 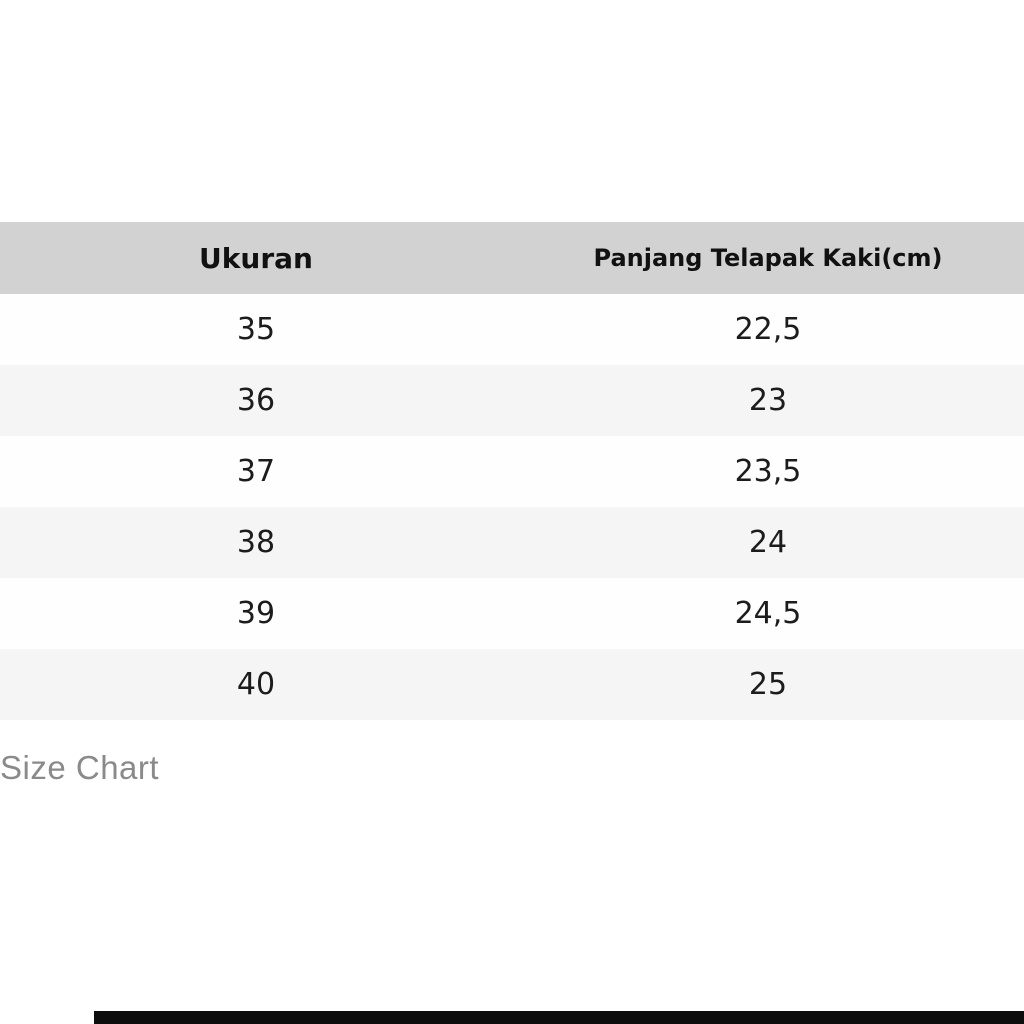 I want to click on table-row: 40 25, so click(x=512, y=684).